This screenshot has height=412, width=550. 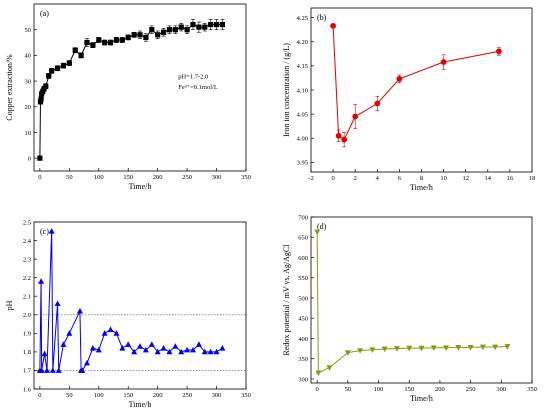 What do you see at coordinates (303, 379) in the screenshot?
I see `y-tick-label: 300` at bounding box center [303, 379].